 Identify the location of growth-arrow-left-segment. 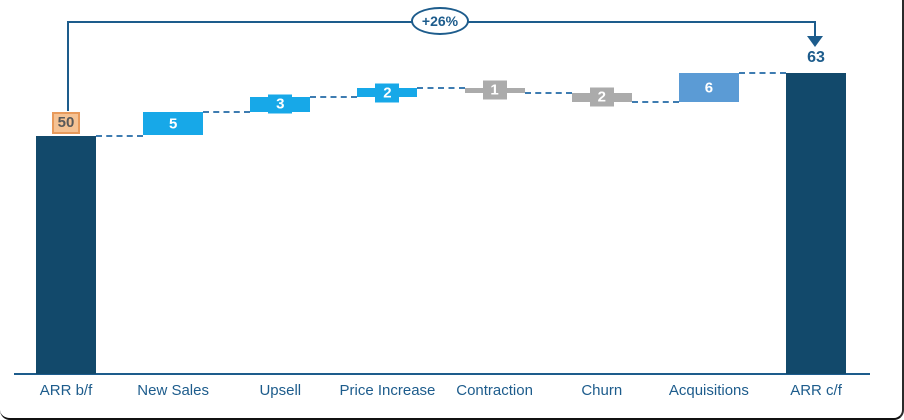
(68, 66).